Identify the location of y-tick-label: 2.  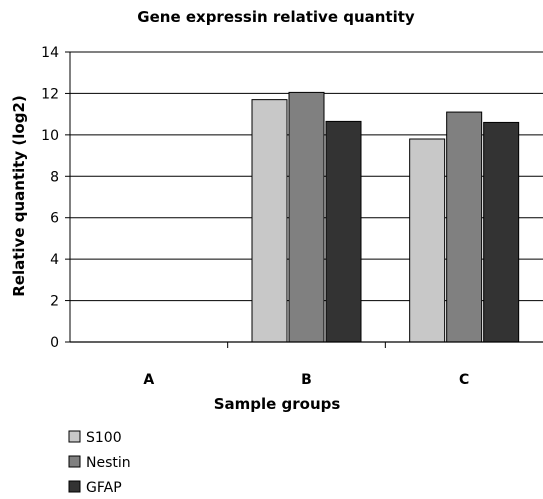
(54, 302).